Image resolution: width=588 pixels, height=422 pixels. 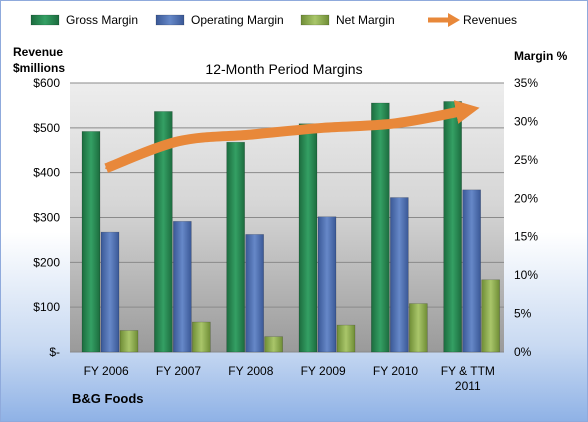 I want to click on right-tick-label: 30%, so click(x=526, y=121).